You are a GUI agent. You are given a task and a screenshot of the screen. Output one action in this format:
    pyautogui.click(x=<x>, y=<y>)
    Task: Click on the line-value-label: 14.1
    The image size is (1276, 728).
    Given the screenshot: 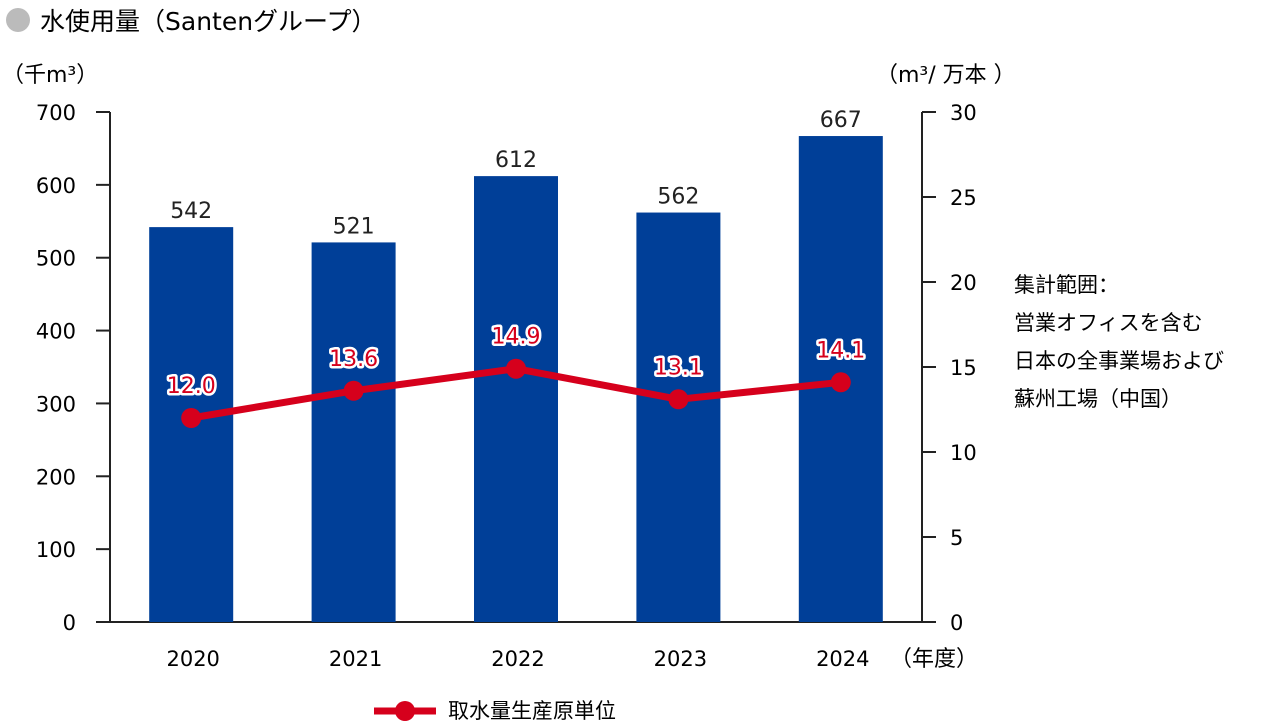 What is the action you would take?
    pyautogui.click(x=840, y=350)
    